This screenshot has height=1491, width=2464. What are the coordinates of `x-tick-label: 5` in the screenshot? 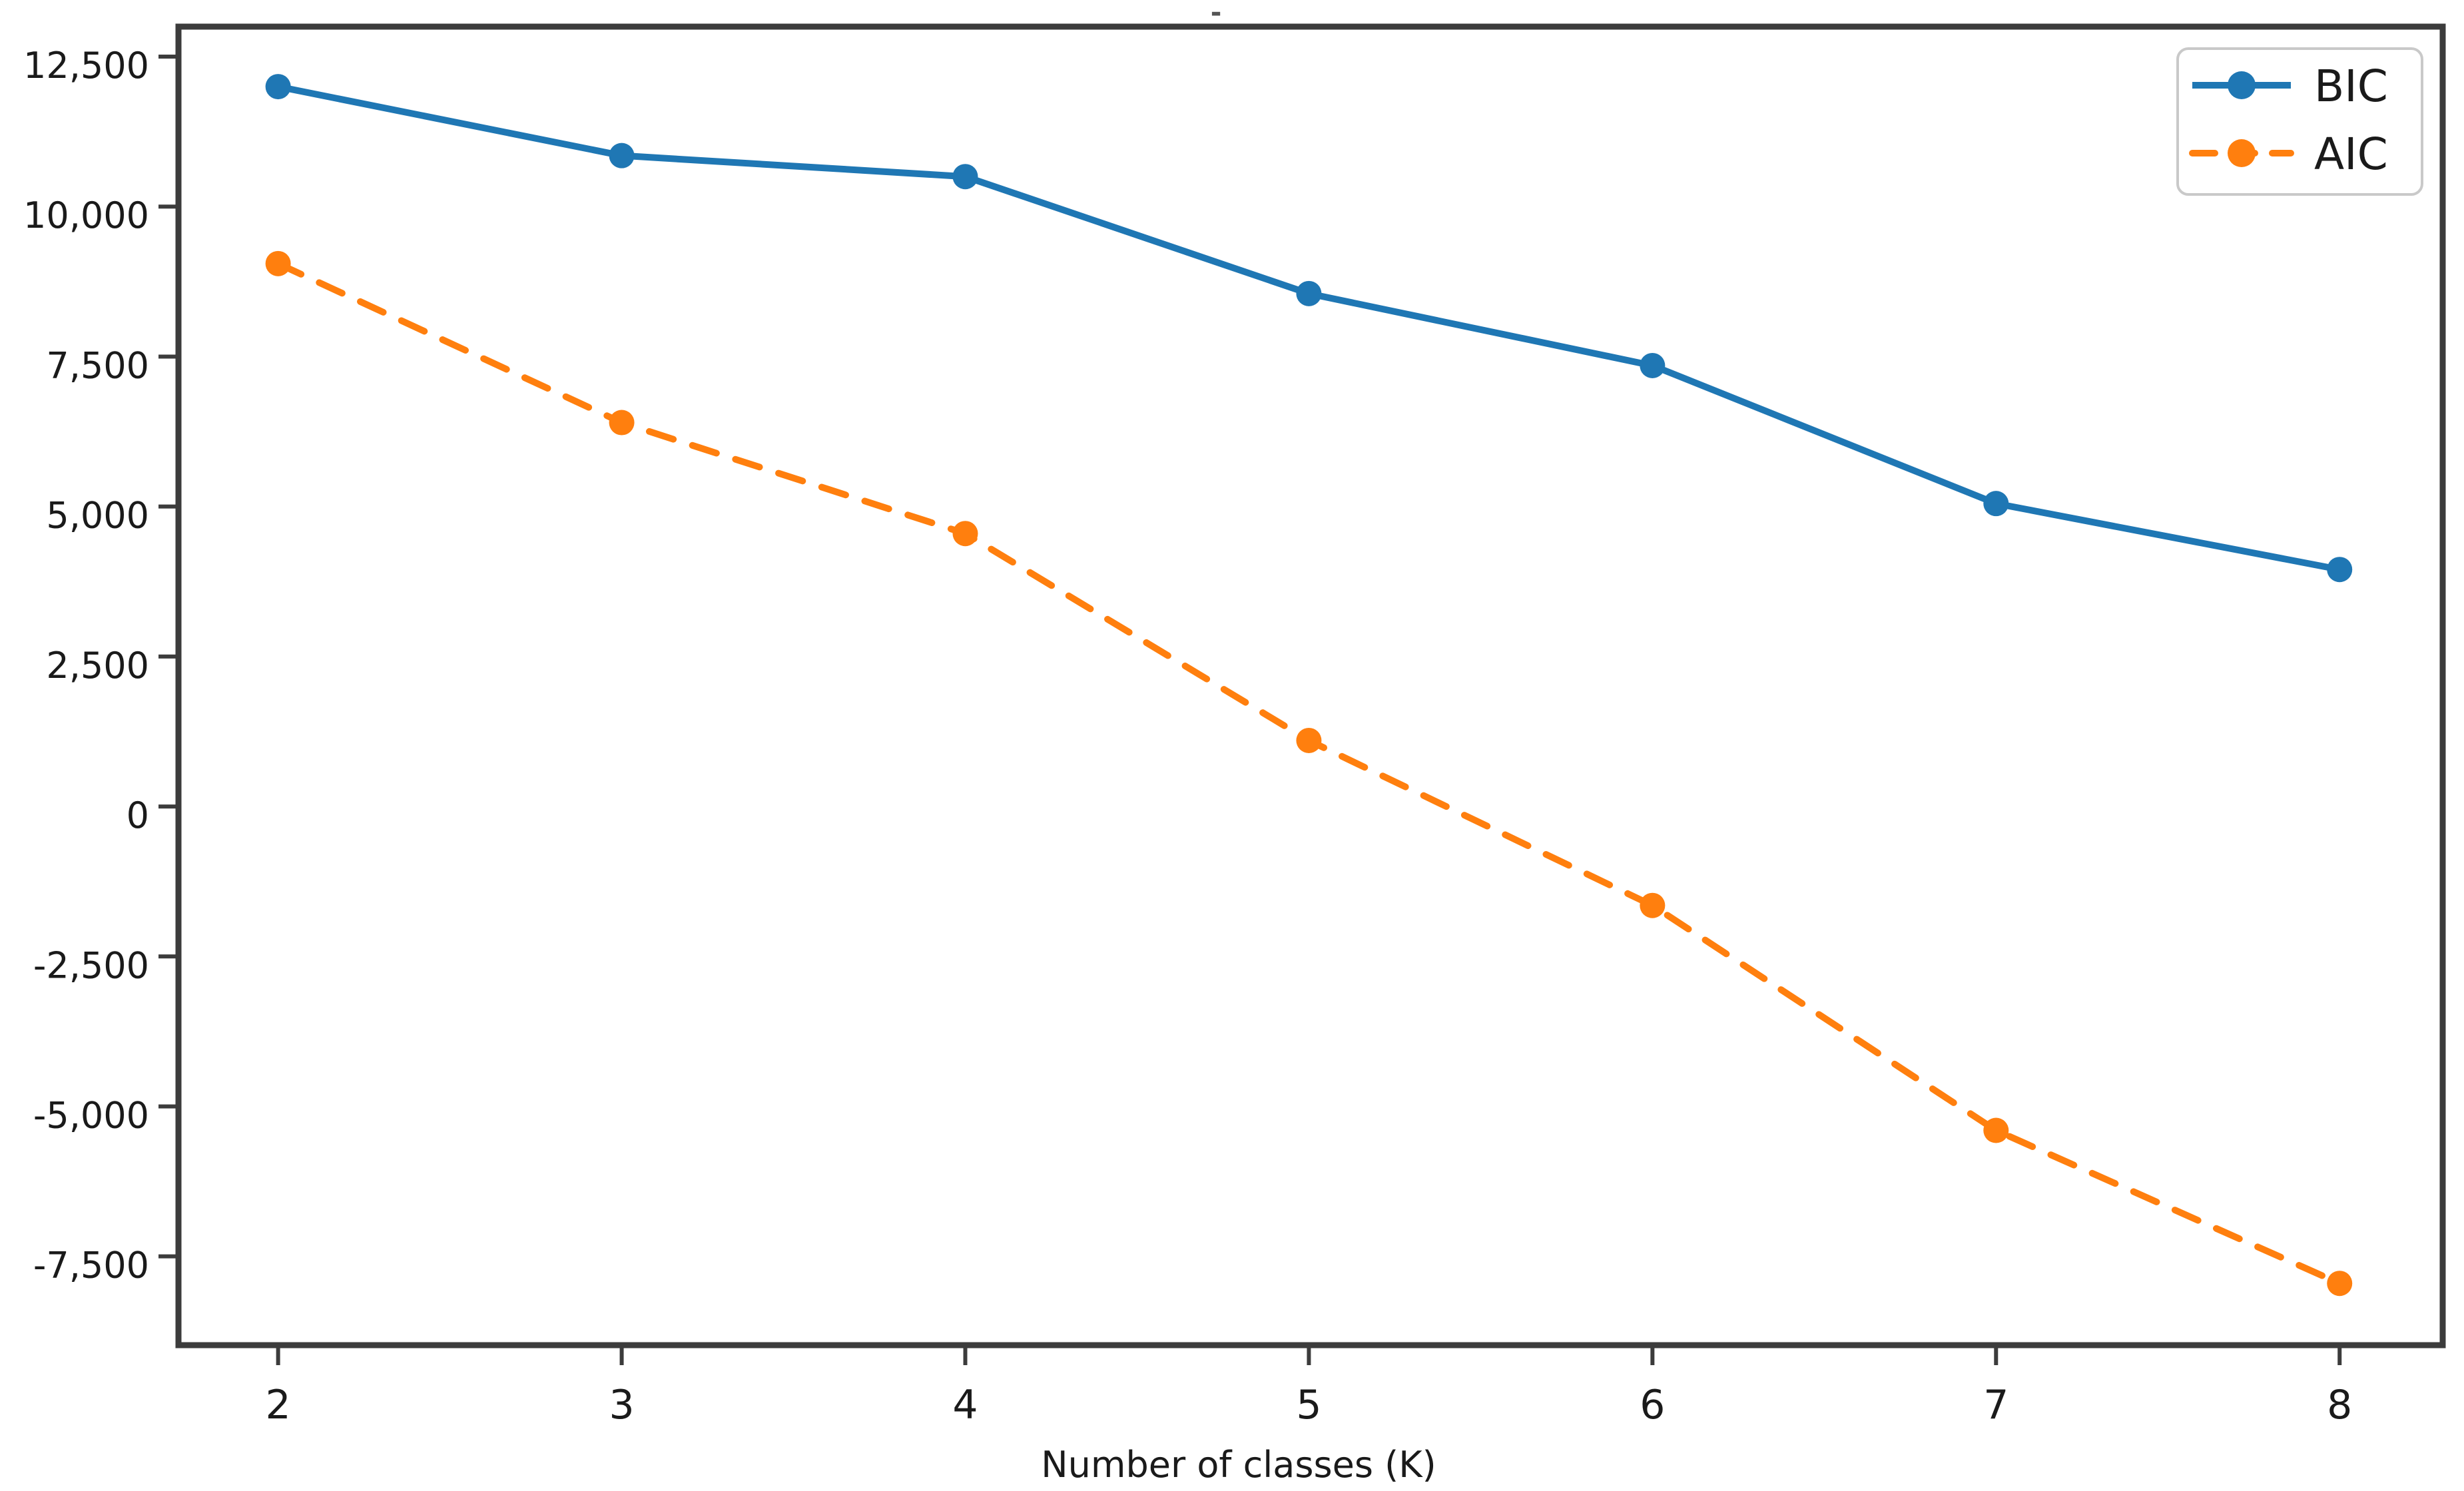 It's located at (1308, 1405).